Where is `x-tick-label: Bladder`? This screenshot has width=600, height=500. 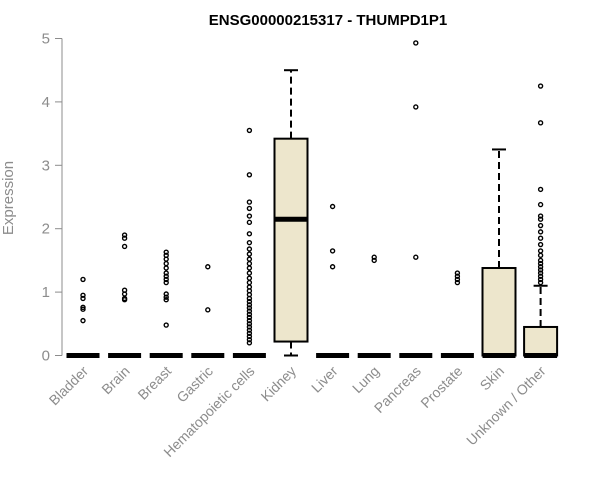 x-tick-label: Bladder is located at coordinates (69, 386).